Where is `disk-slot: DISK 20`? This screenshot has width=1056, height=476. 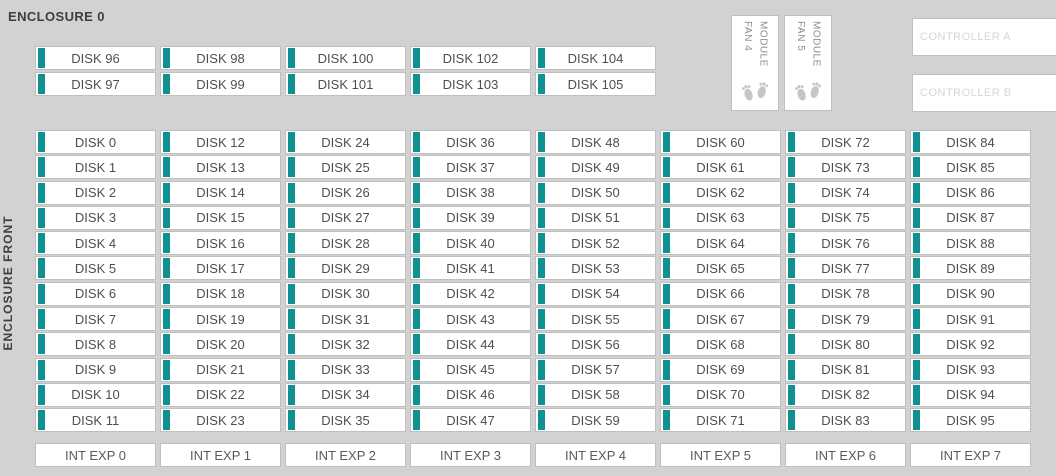
disk-slot: DISK 20 is located at coordinates (220, 344).